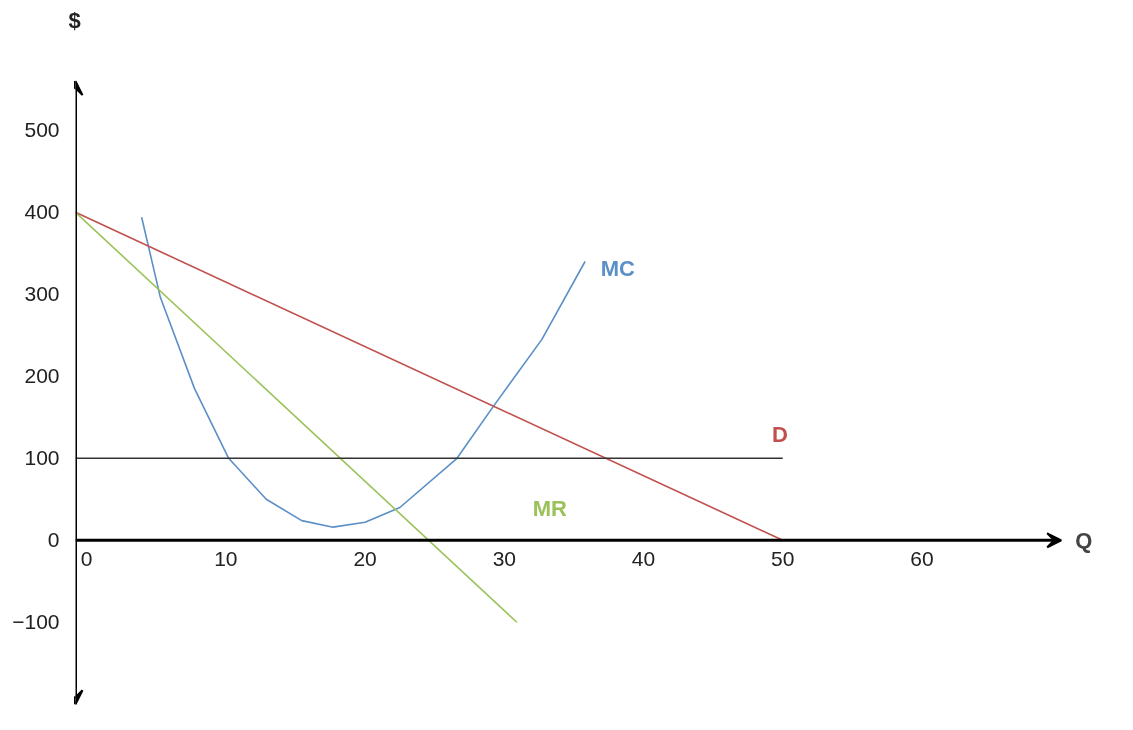  What do you see at coordinates (783, 559) in the screenshot?
I see `x-tick-label: 50` at bounding box center [783, 559].